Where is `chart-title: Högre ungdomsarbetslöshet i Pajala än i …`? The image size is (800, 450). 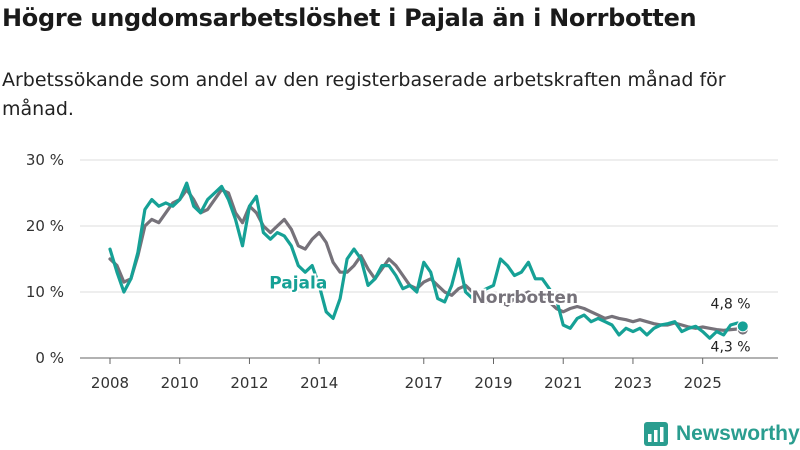
chart-title: Högre ungdomsarbetslöshet i Pajala än i … is located at coordinates (349, 18).